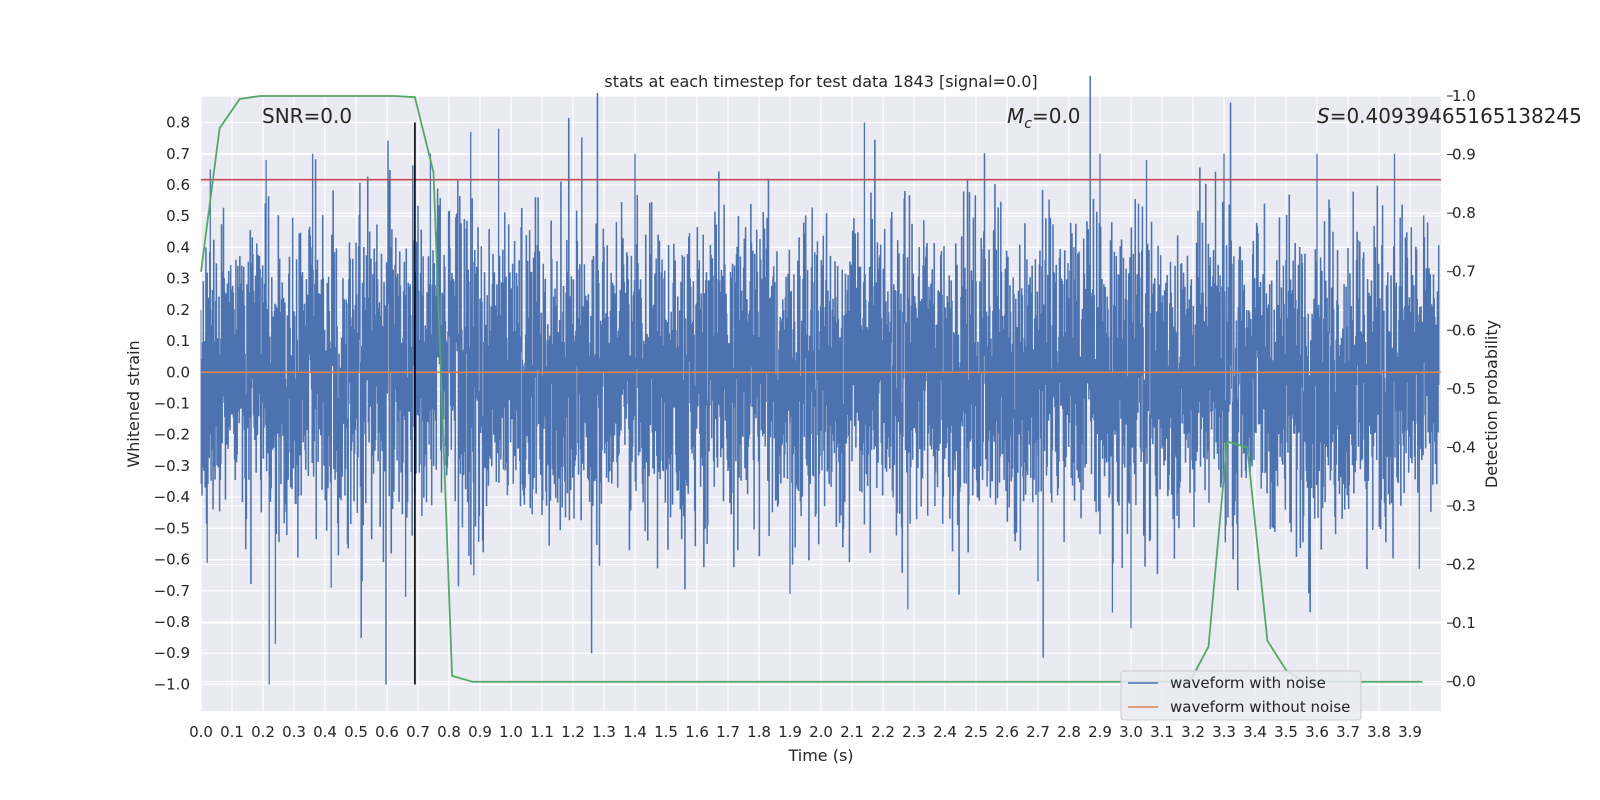 The image size is (1600, 800). Describe the element at coordinates (1193, 732) in the screenshot. I see `x-tick-label: 3.2` at that location.